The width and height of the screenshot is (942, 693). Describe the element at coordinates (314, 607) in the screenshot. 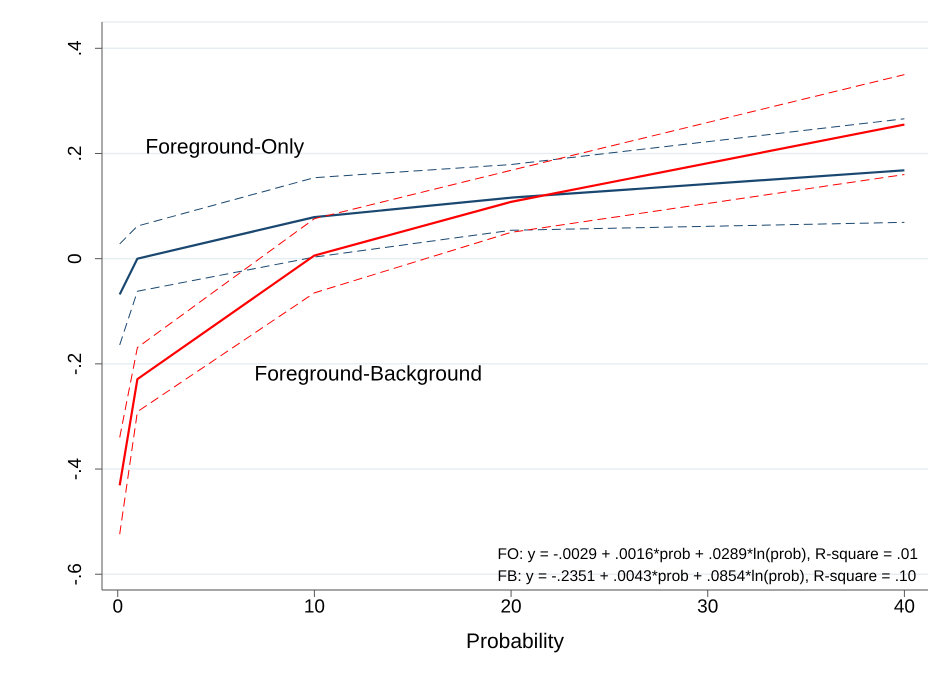

I see `x-tick-label: 10` at that location.